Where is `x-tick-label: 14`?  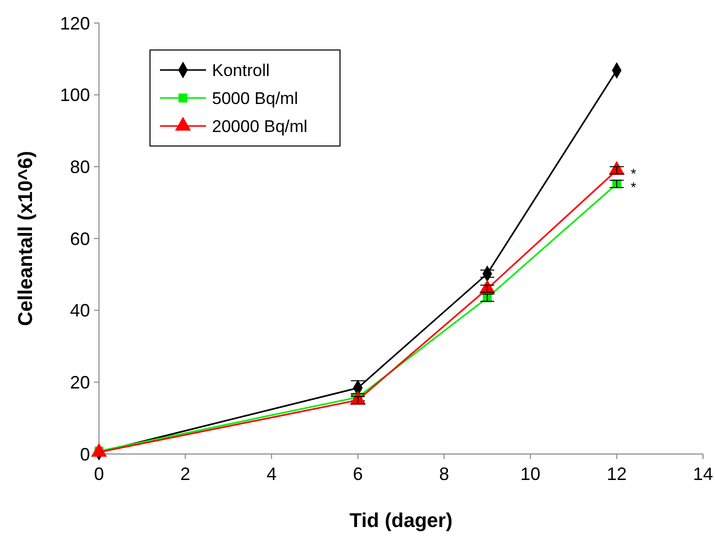
x-tick-label: 14 is located at coordinates (703, 474).